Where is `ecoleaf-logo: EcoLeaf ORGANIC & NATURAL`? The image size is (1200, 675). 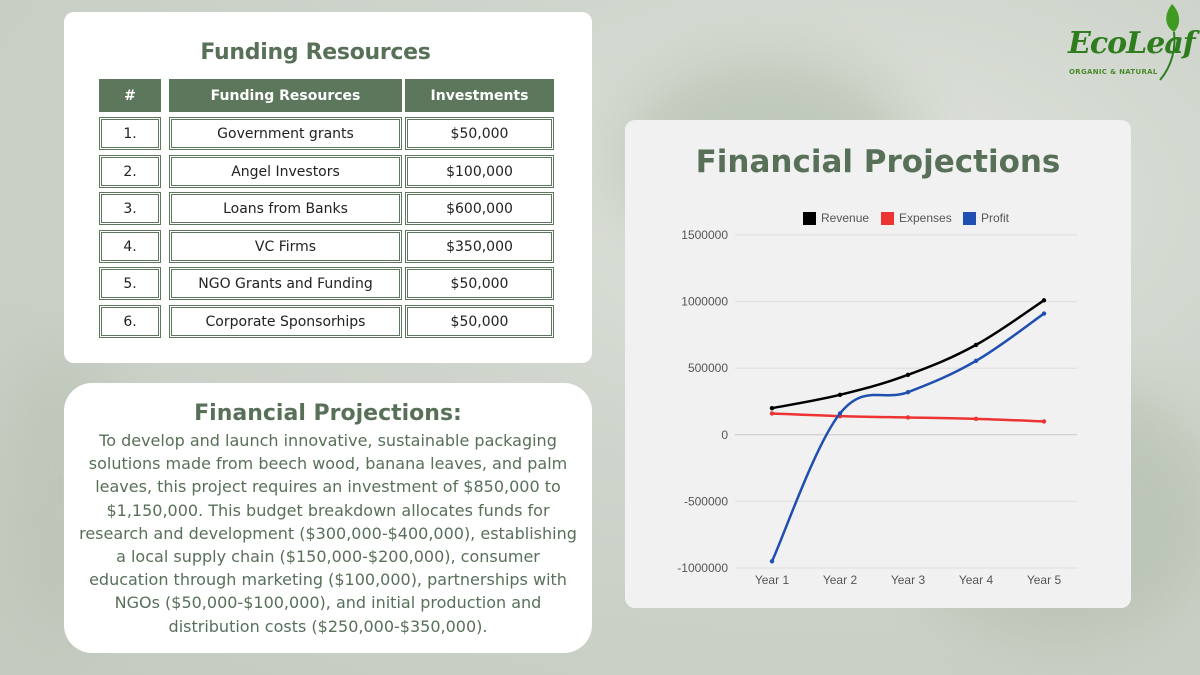 ecoleaf-logo: EcoLeaf ORGANIC & NATURAL is located at coordinates (1130, 45).